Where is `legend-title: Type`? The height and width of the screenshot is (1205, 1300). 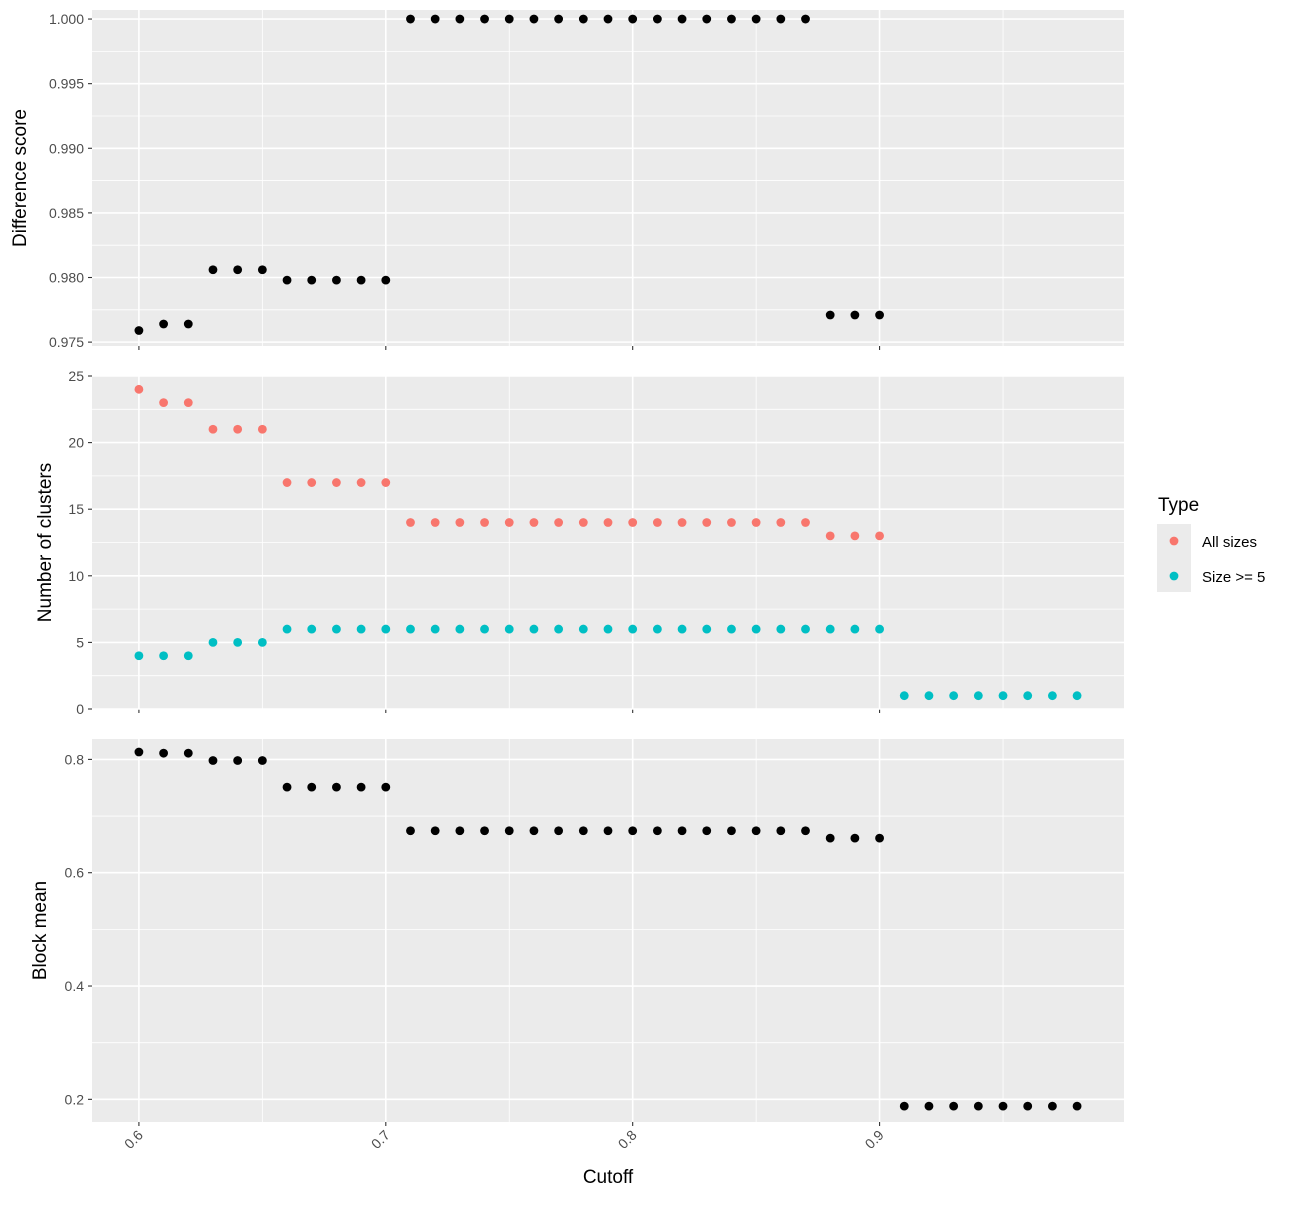 legend-title: Type is located at coordinates (1178, 505).